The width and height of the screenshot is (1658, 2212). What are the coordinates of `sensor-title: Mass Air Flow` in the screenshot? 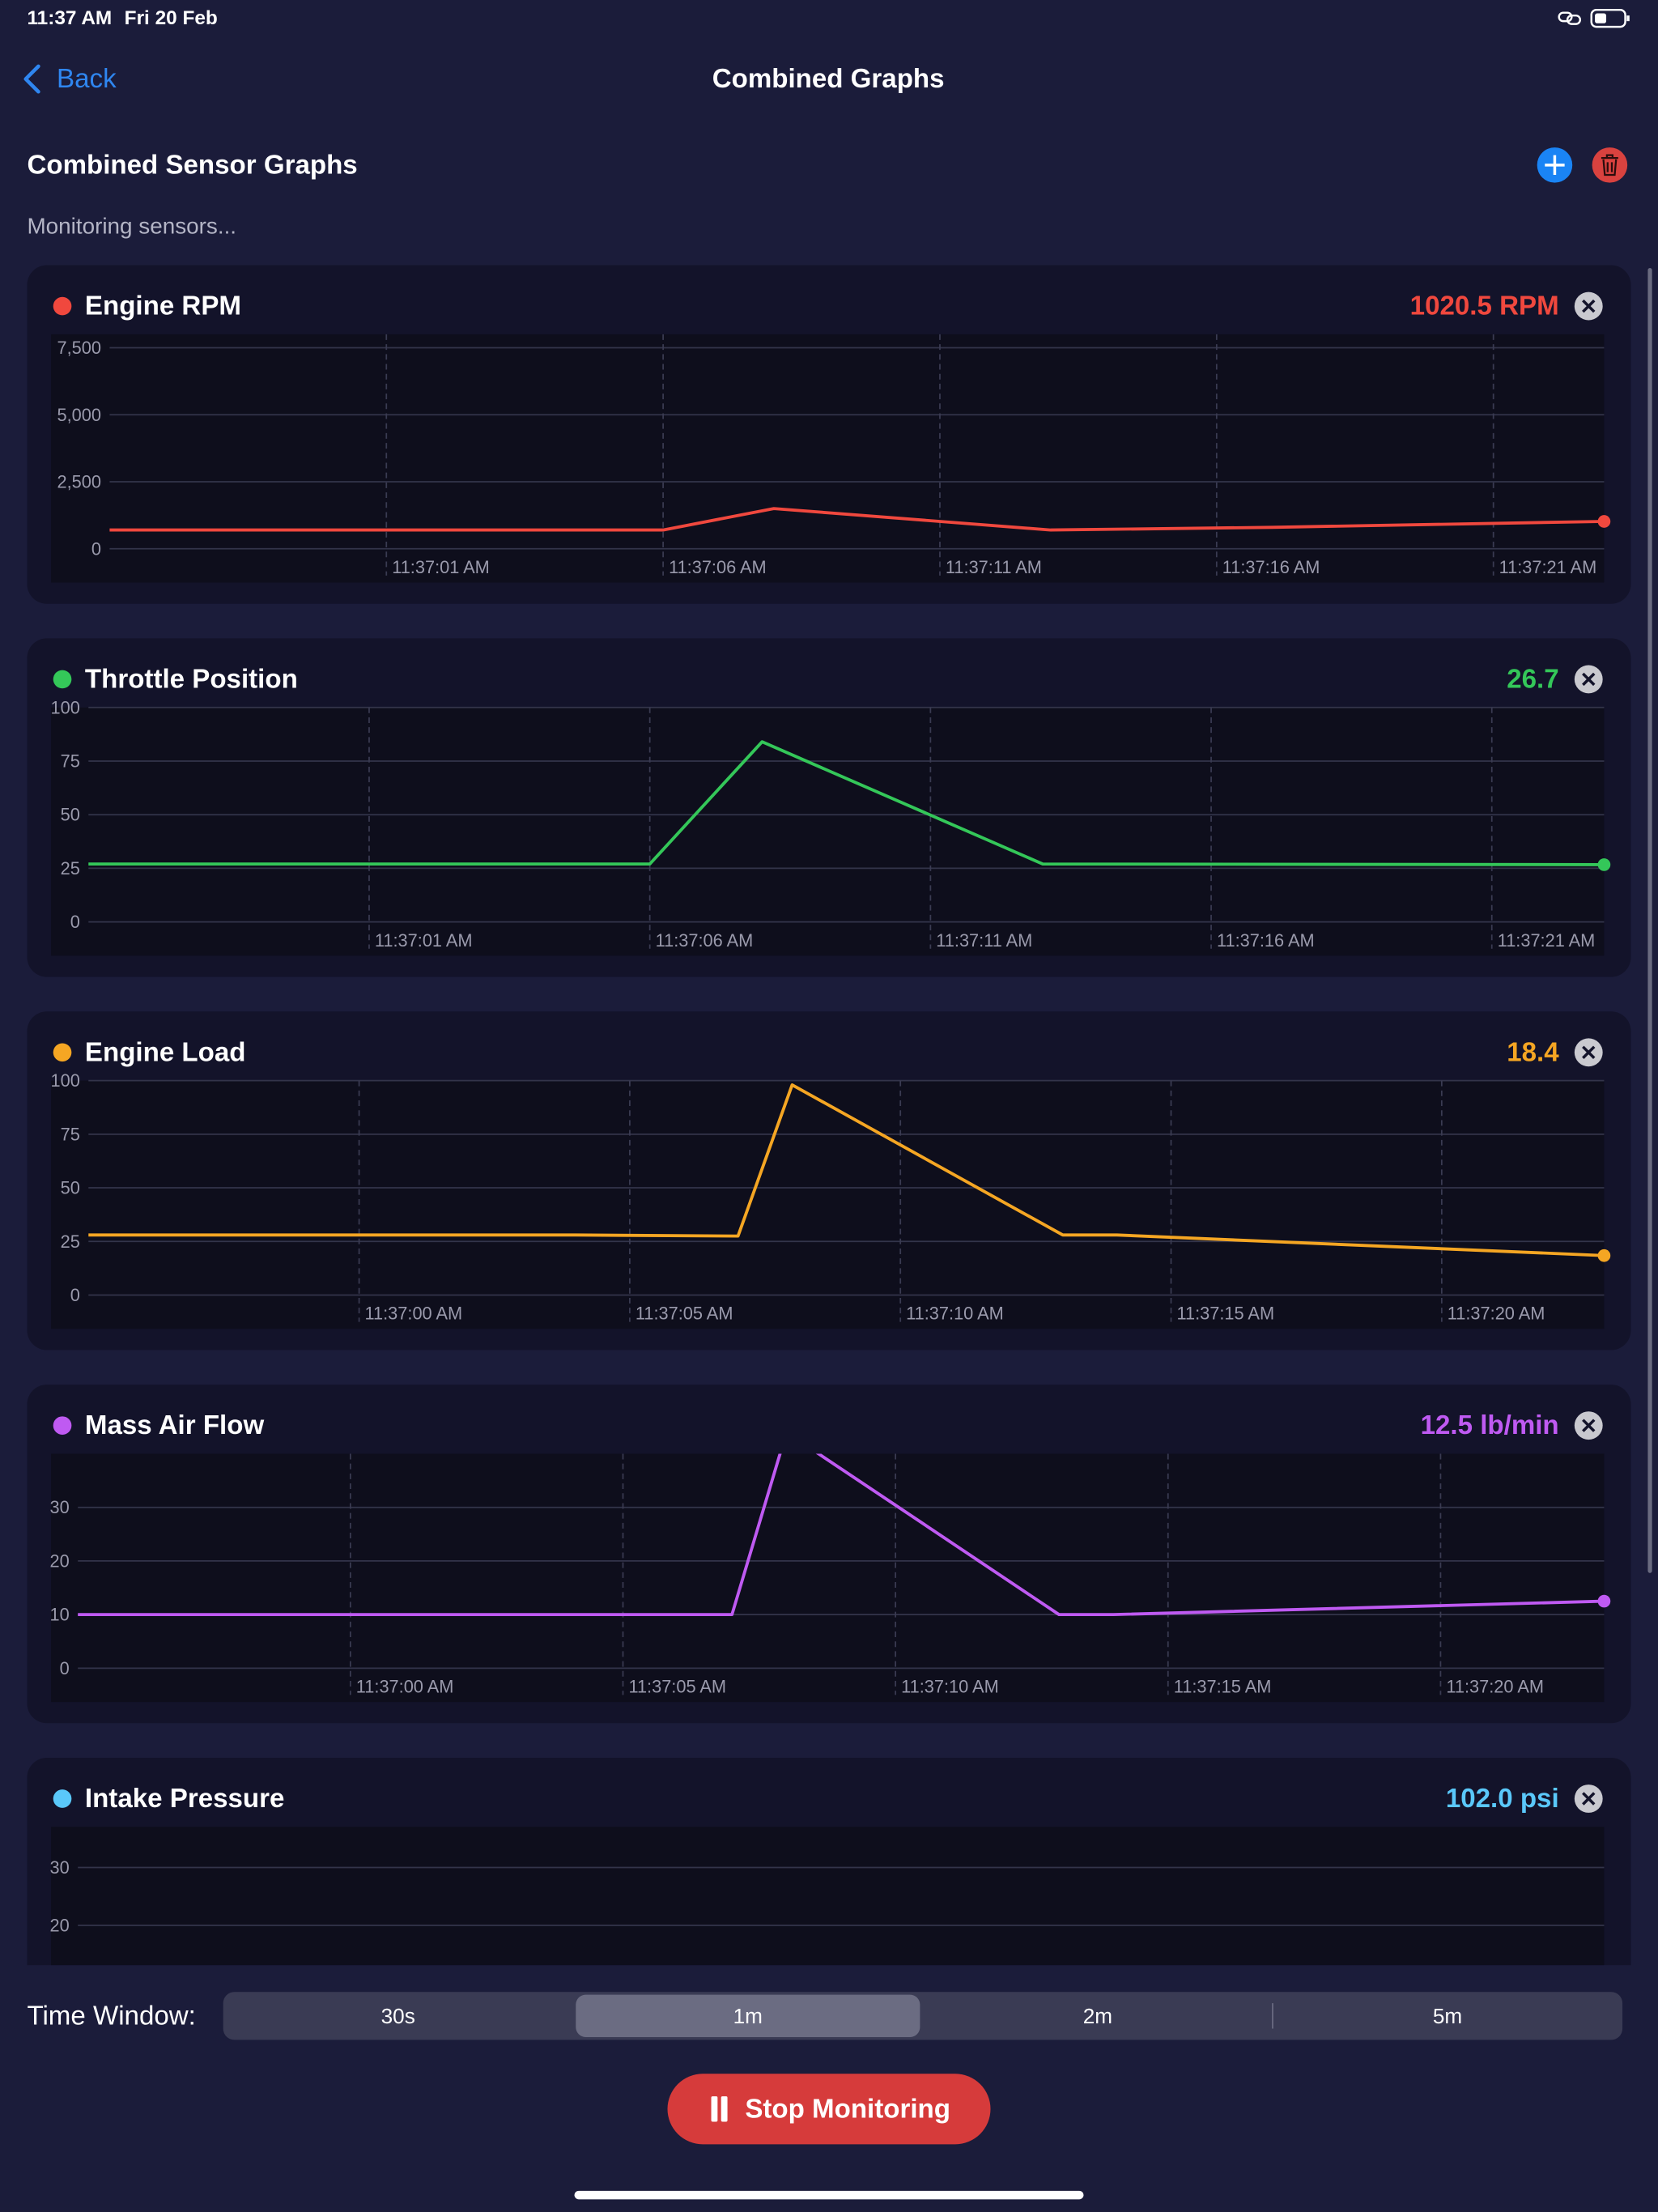 It's located at (175, 1425).